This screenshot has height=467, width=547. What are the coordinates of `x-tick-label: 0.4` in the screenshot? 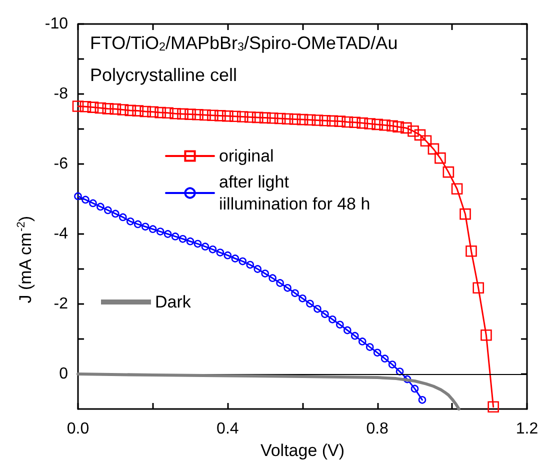 It's located at (227, 429).